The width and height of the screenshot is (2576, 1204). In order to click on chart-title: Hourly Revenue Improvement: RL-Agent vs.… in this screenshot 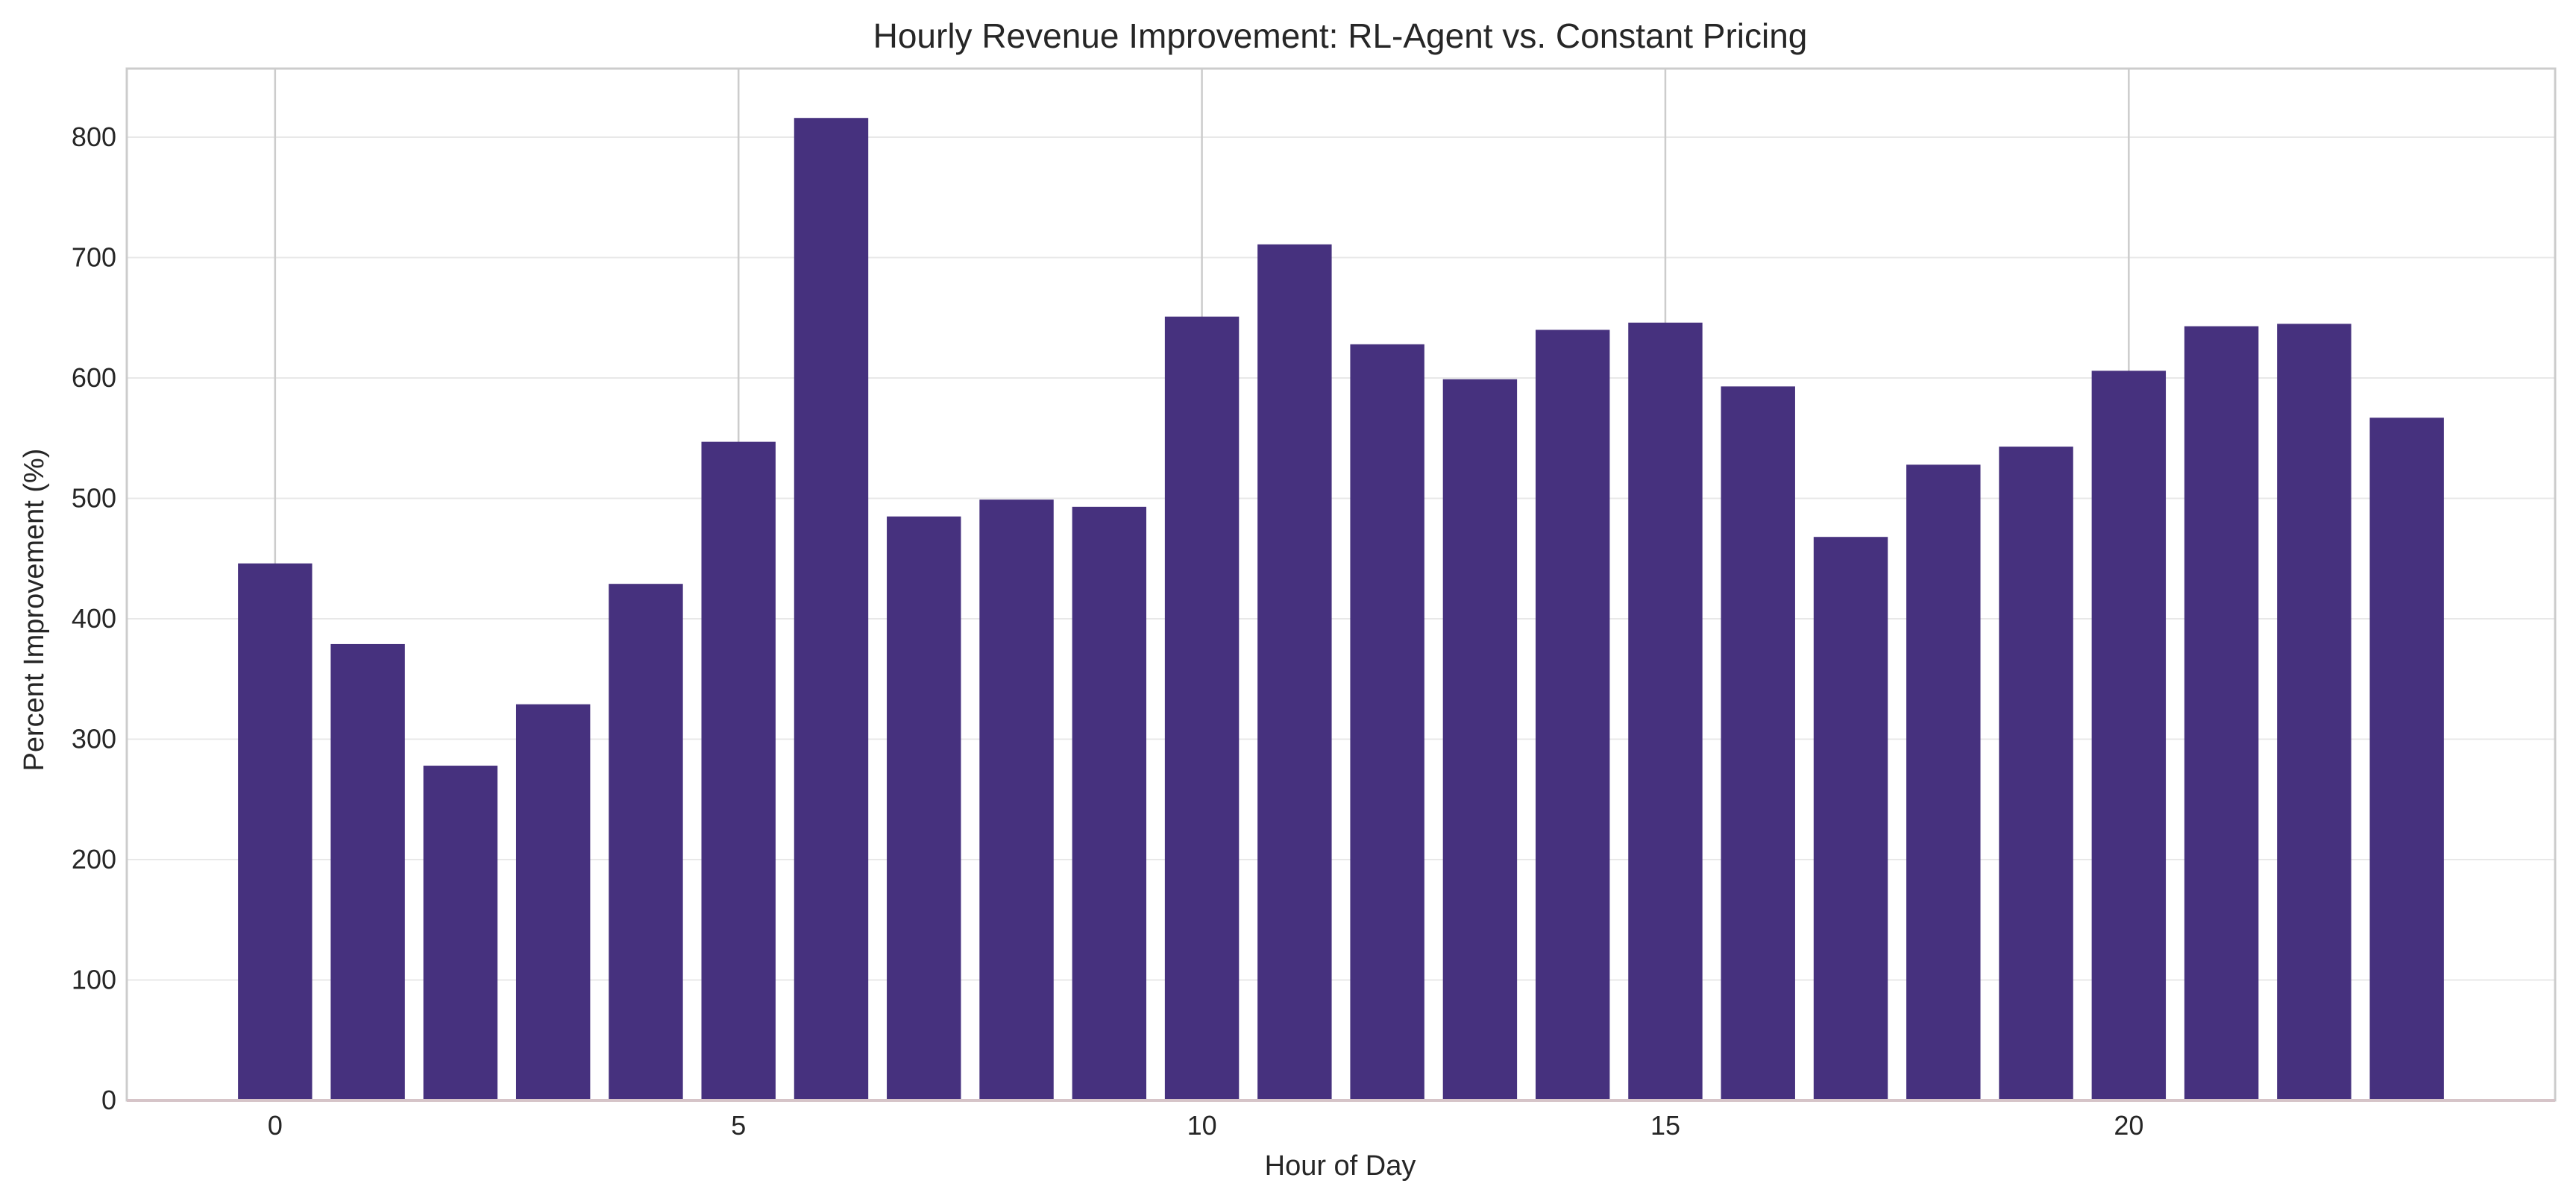, I will do `click(1340, 35)`.